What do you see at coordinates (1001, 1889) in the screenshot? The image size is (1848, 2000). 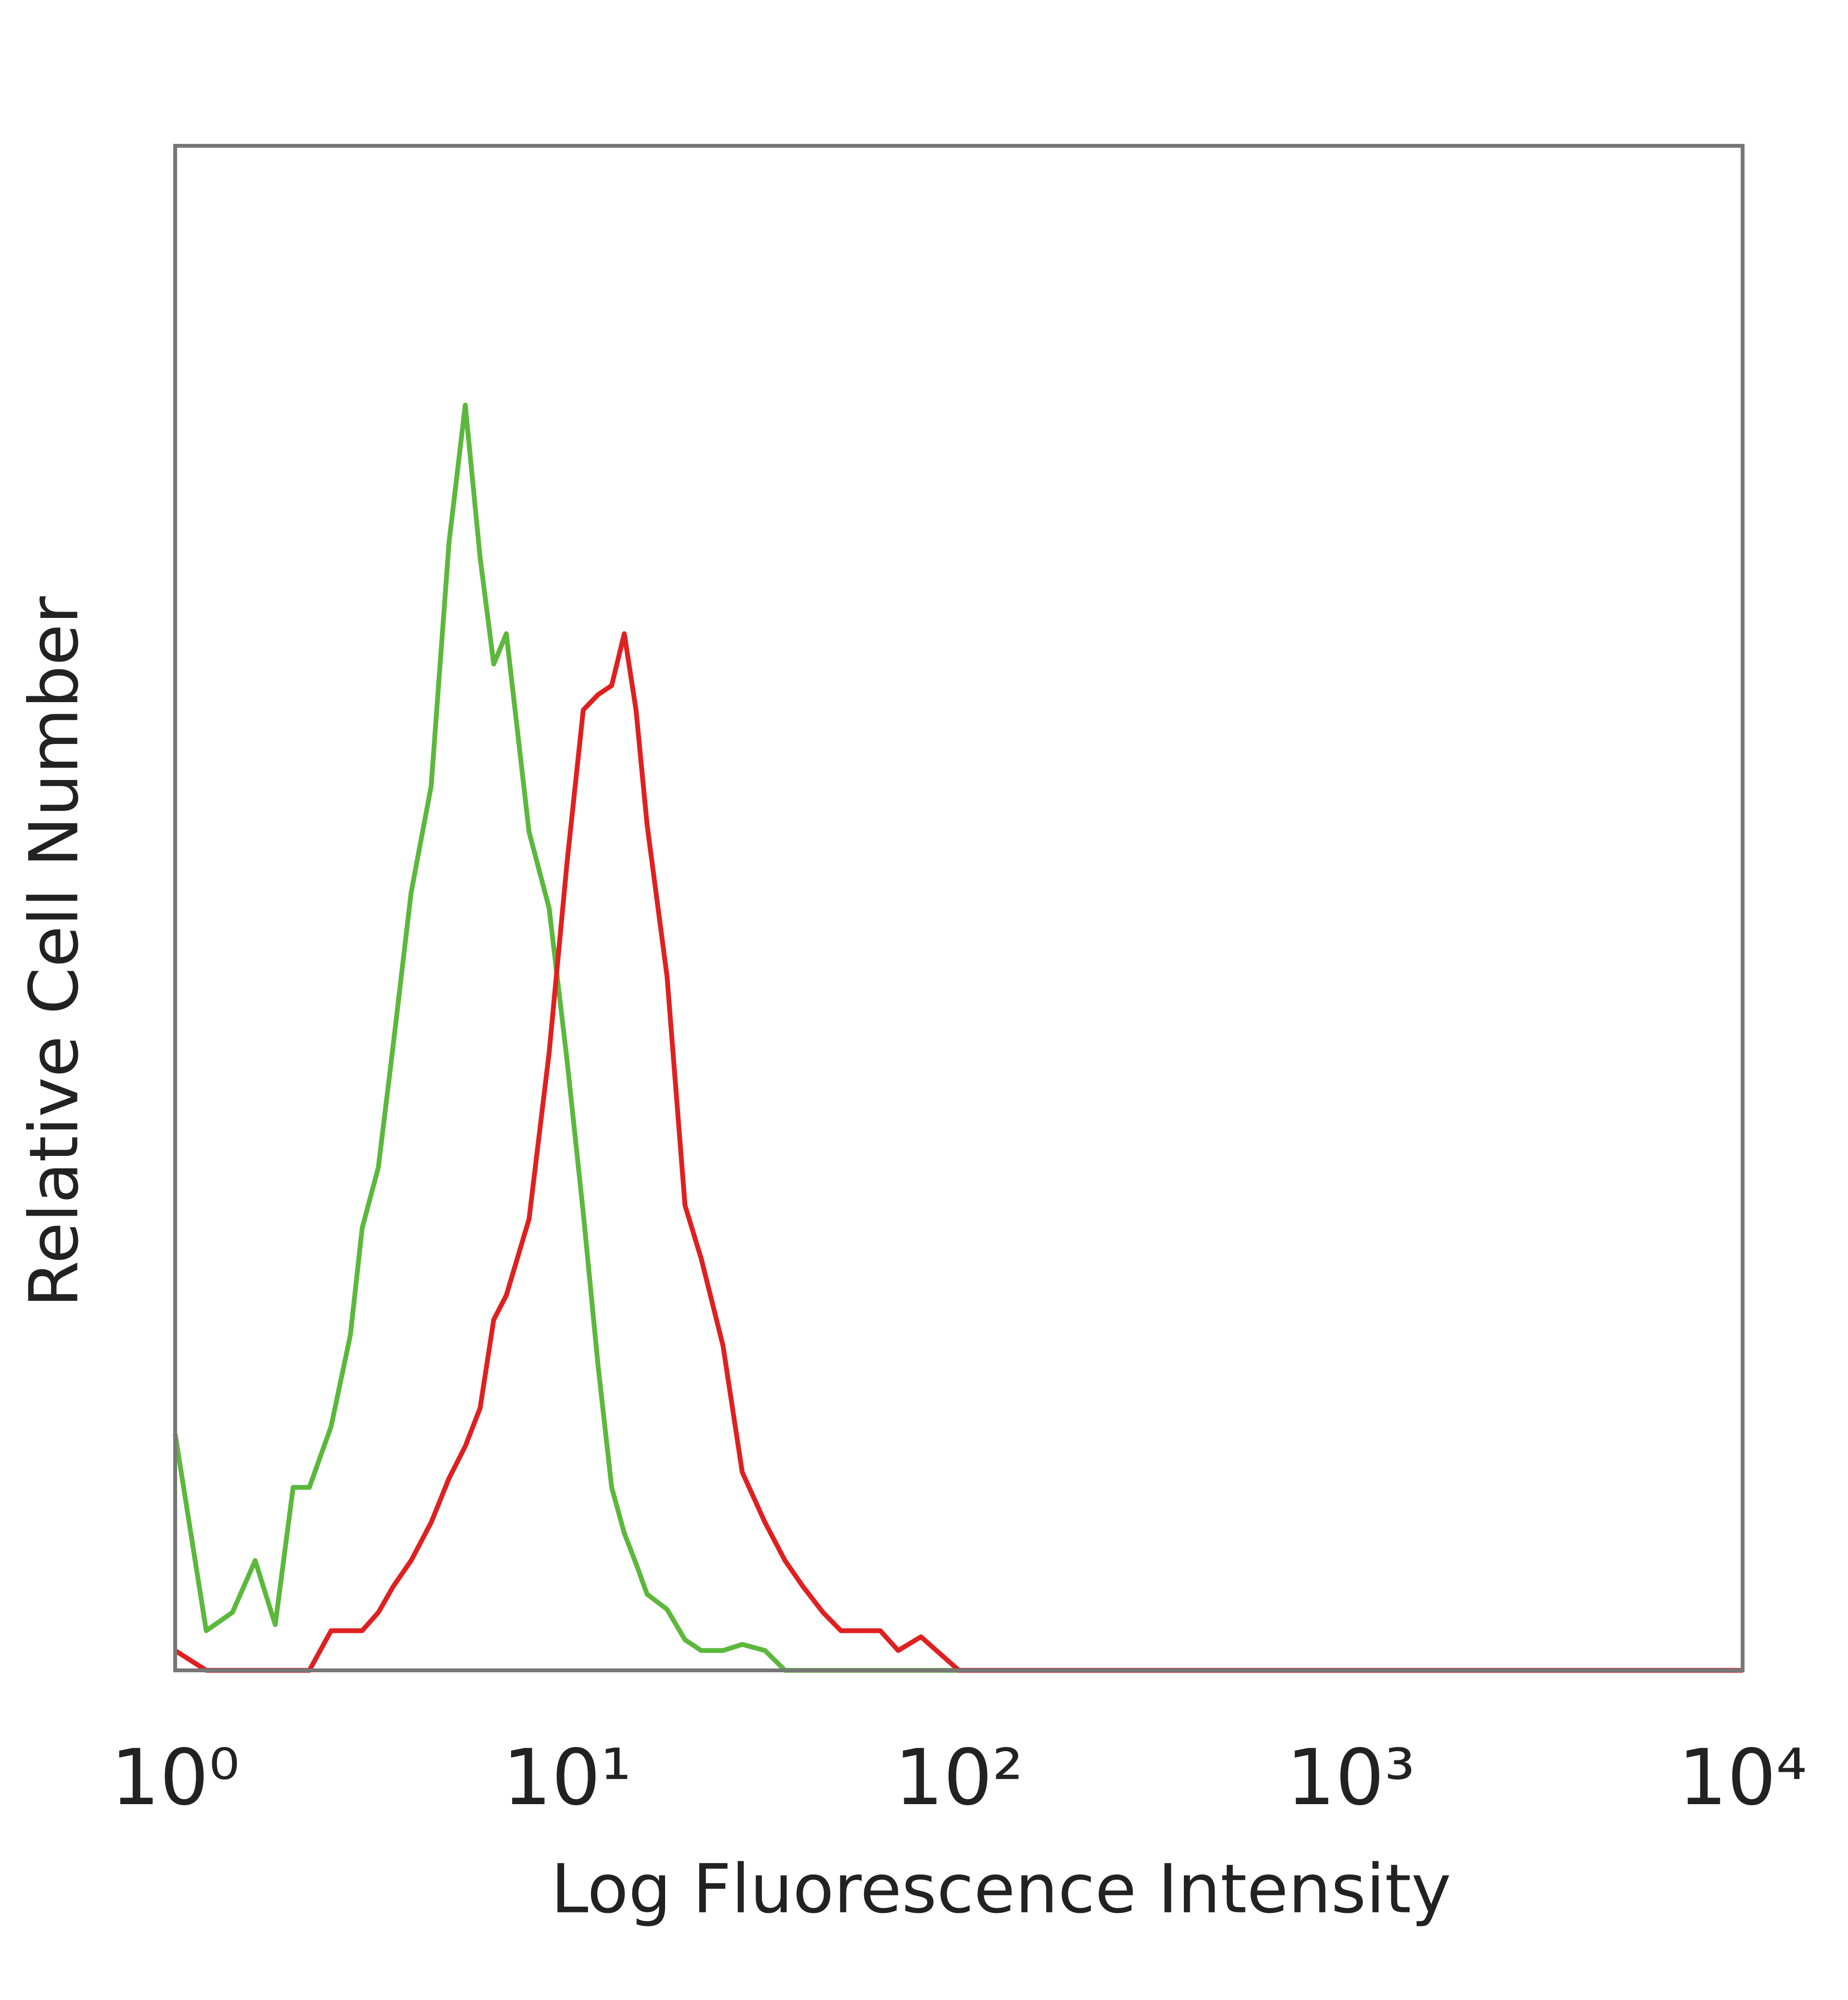 I see `x-axis-label: Log Fluorescence Intensity` at bounding box center [1001, 1889].